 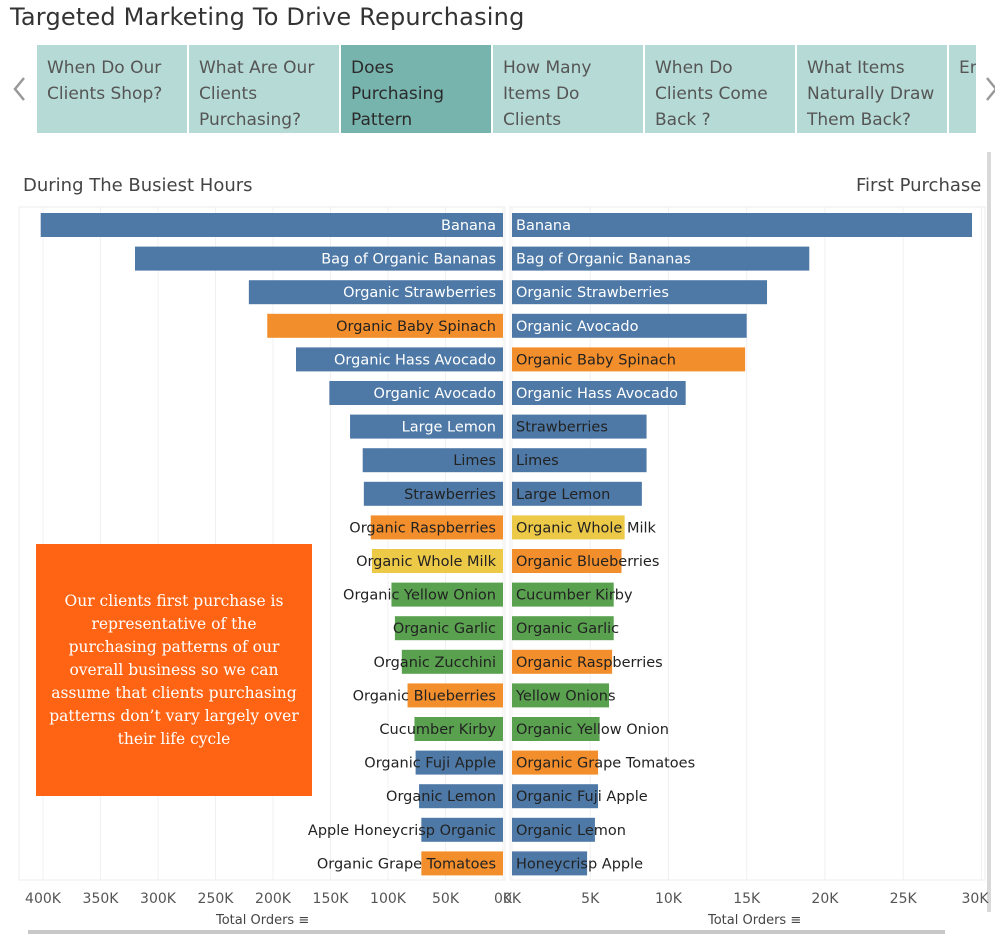 I want to click on right-bar-organic-baby-spinach, so click(x=629, y=359).